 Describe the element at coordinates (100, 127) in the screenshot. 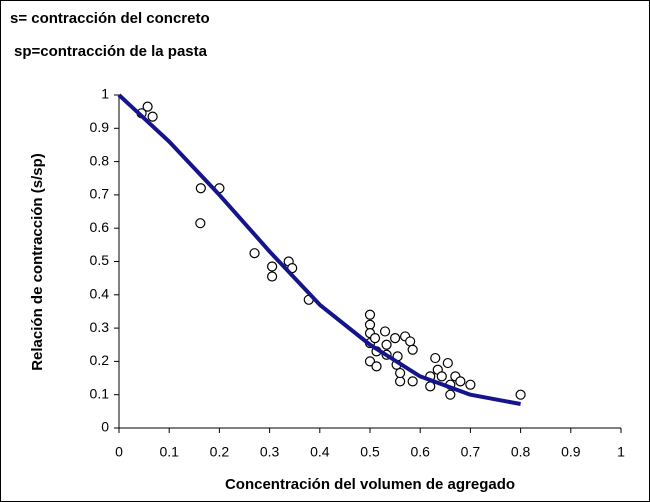

I see `y-tick-label: 0.9` at that location.